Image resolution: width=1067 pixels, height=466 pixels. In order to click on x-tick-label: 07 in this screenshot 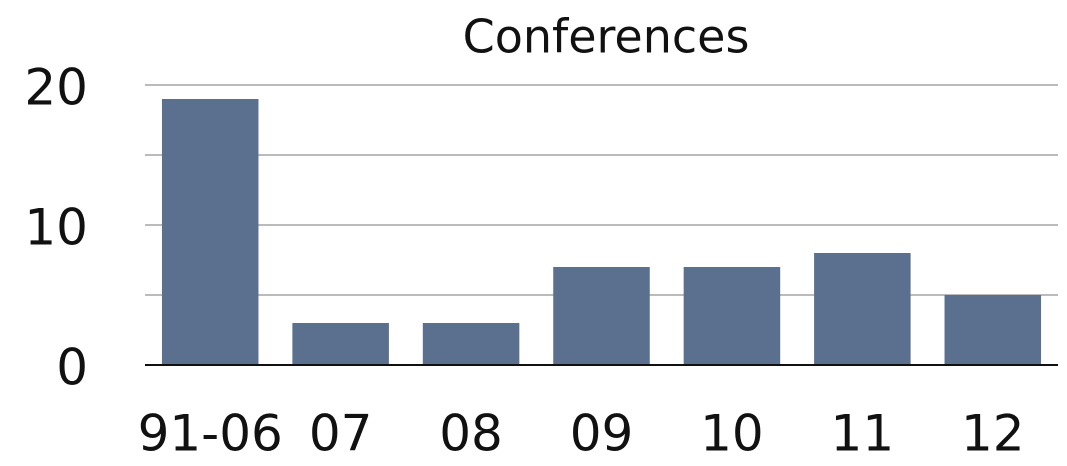, I will do `click(341, 434)`.